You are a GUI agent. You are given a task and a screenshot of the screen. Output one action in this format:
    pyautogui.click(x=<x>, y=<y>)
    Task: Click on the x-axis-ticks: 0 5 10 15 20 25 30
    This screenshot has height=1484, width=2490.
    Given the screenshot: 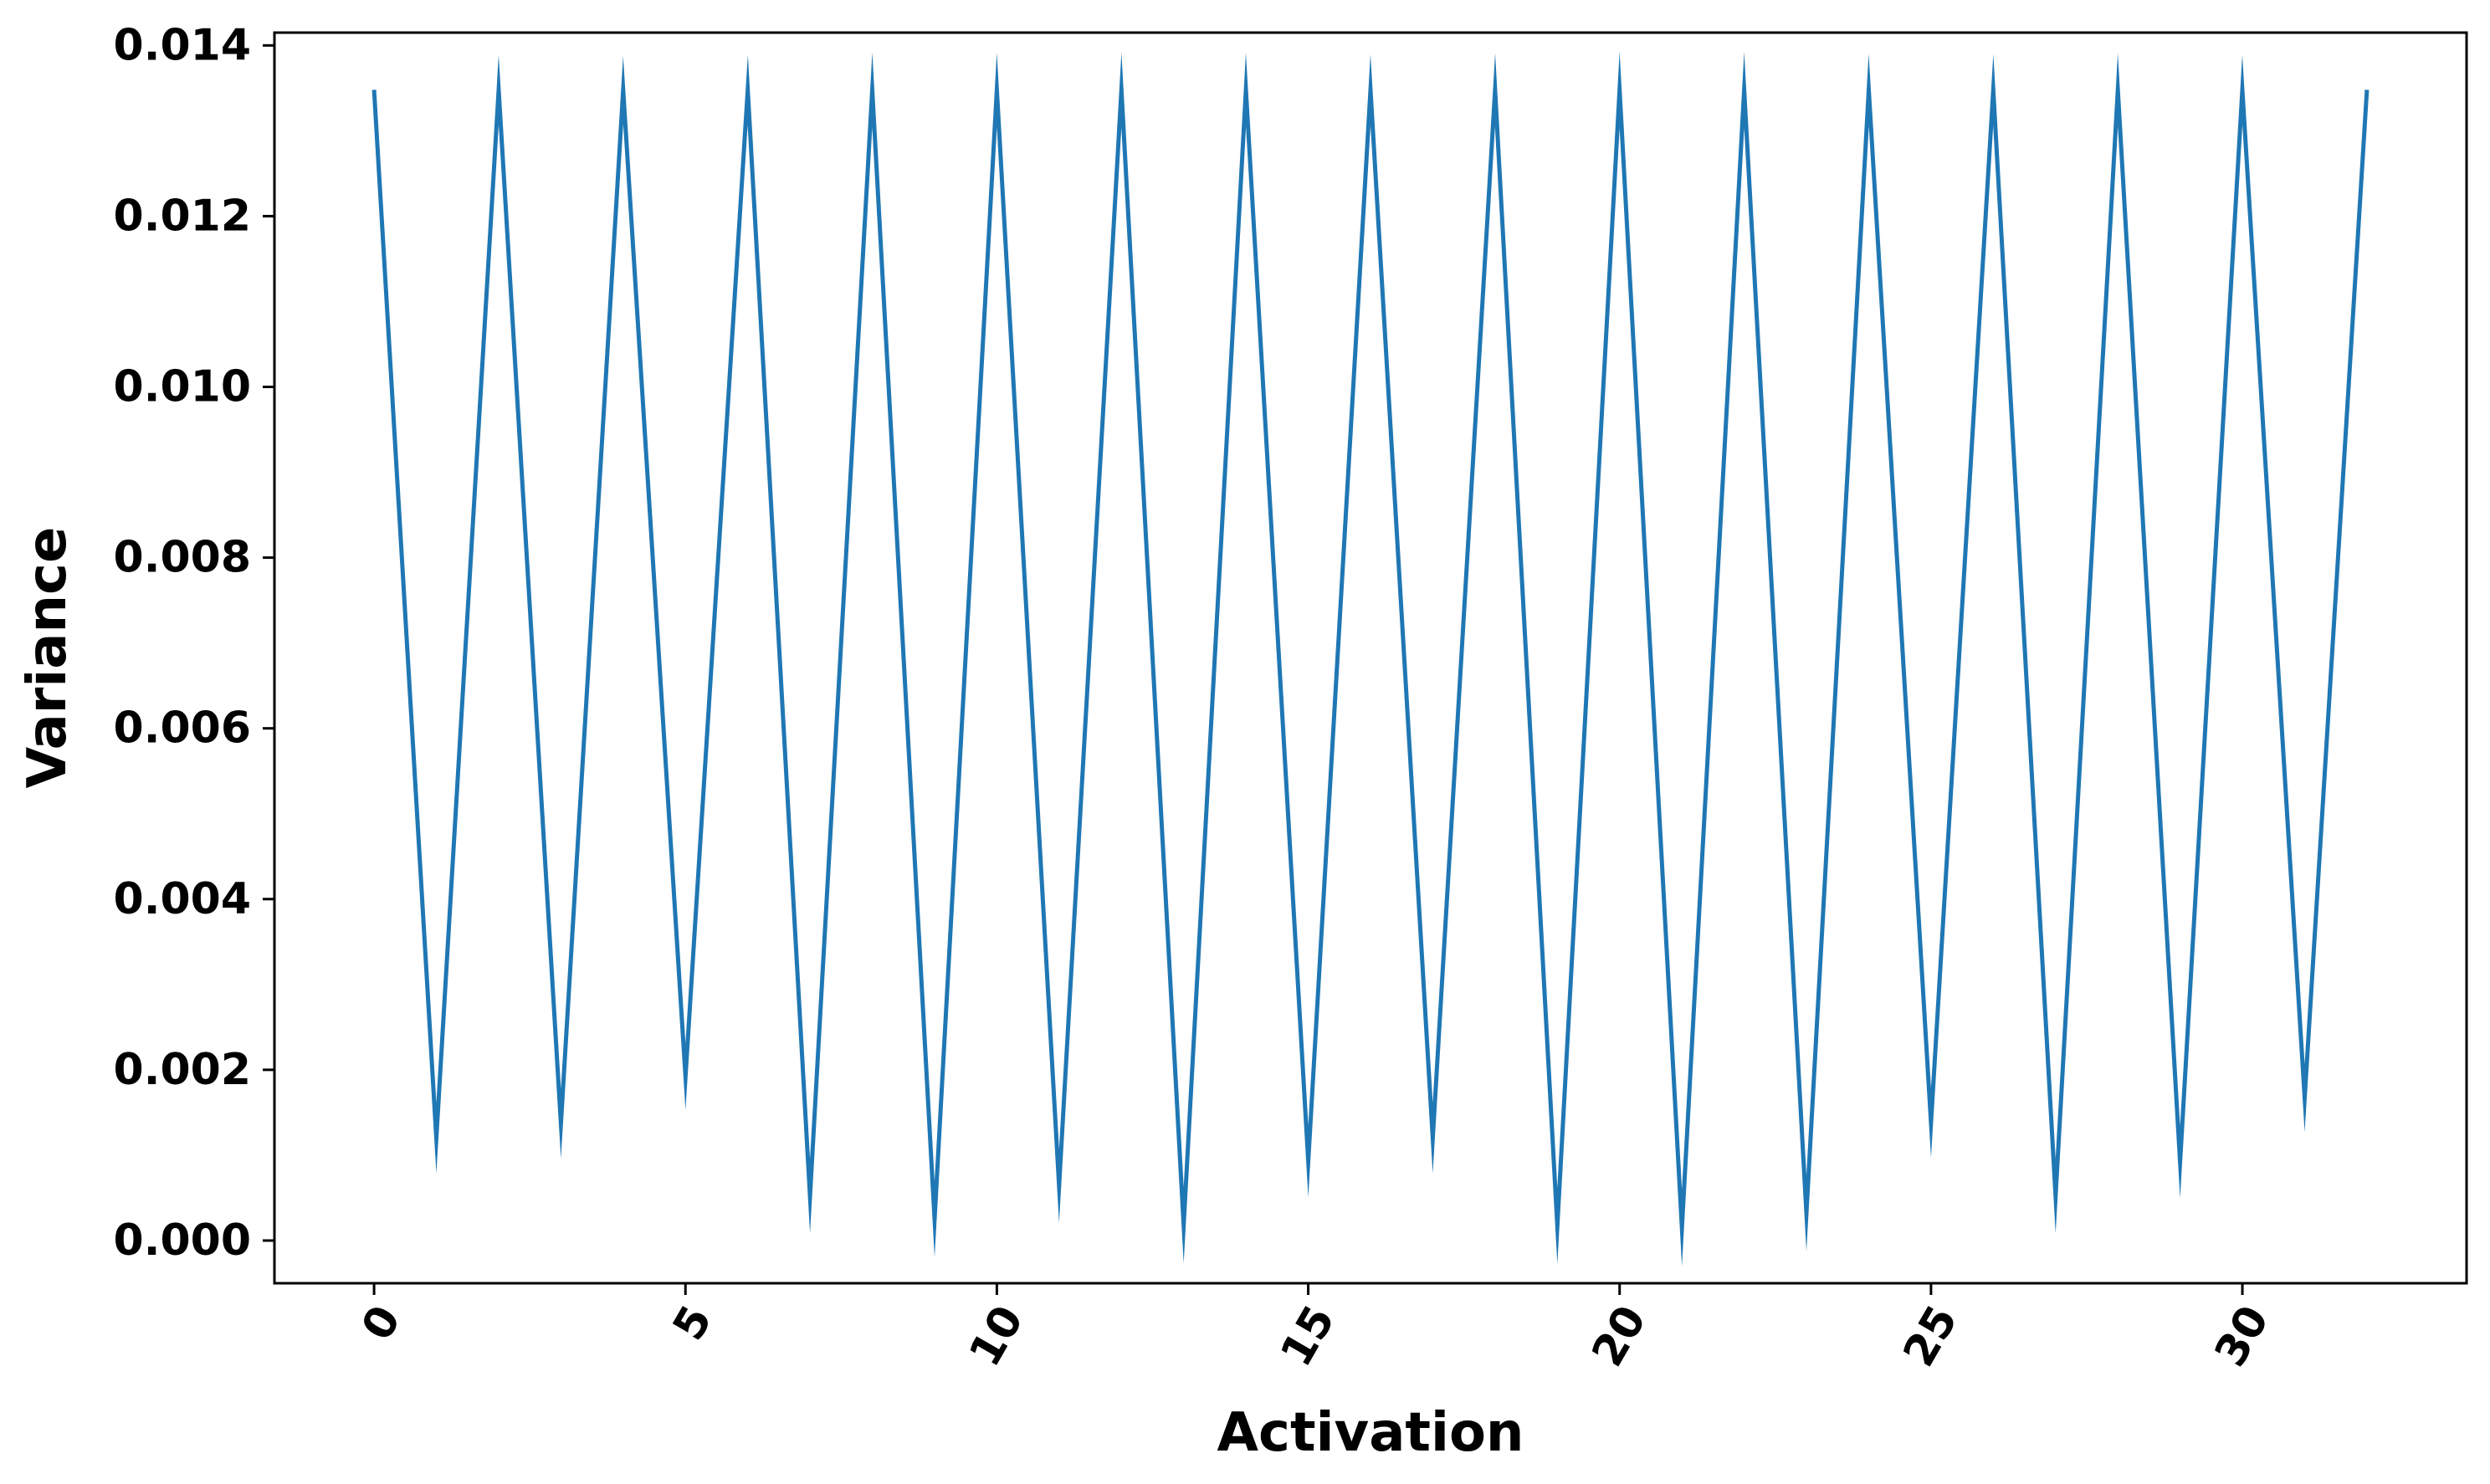 What is the action you would take?
    pyautogui.click(x=1315, y=1329)
    